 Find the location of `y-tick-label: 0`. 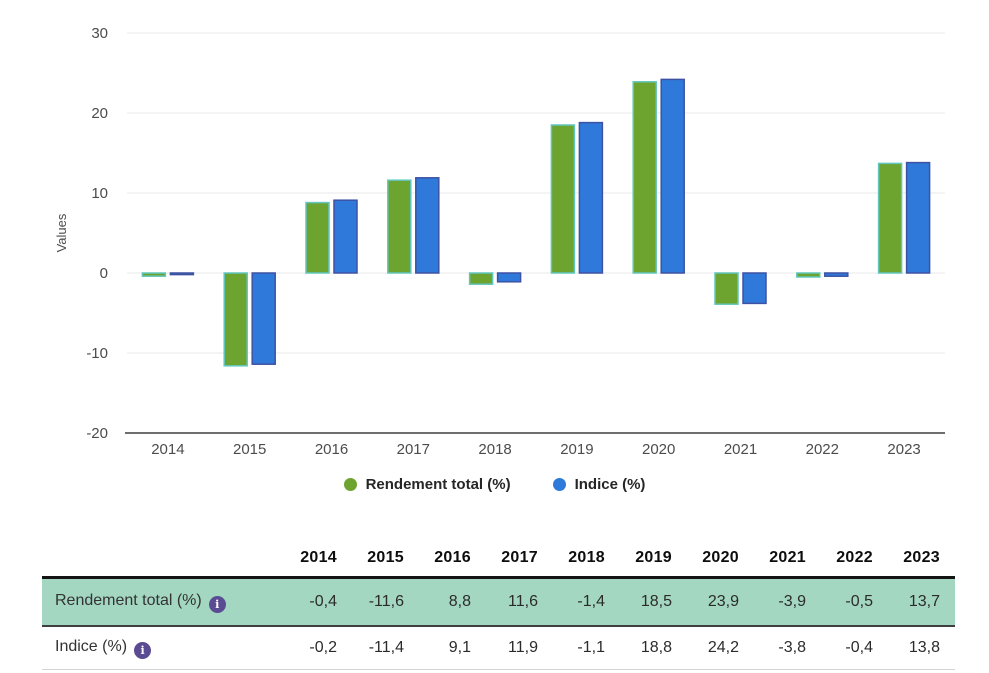

y-tick-label: 0 is located at coordinates (104, 273).